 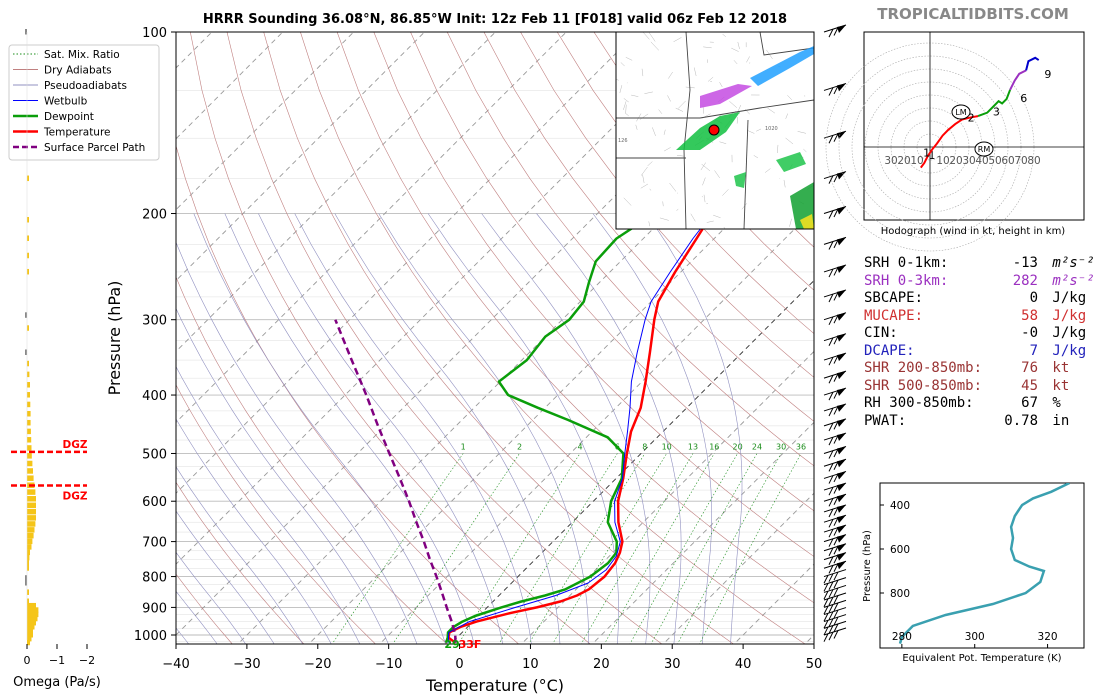 I want to click on omega-tick-label: 0, so click(x=27, y=660).